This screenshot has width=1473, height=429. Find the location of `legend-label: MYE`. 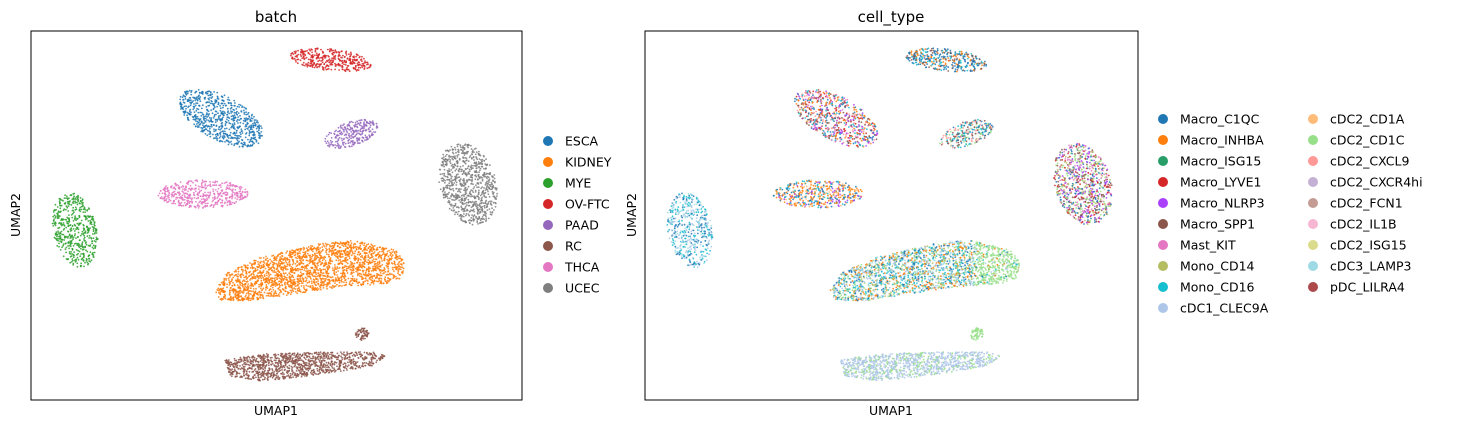

legend-label: MYE is located at coordinates (578, 183).